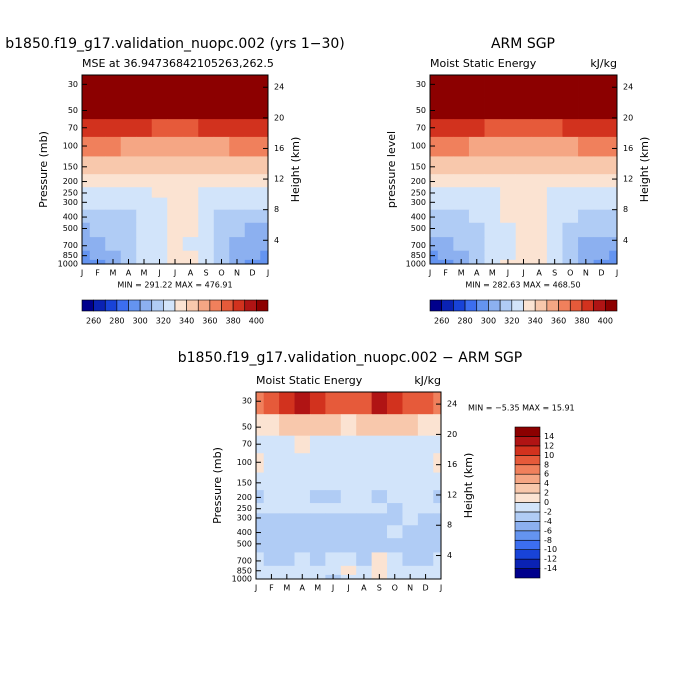 The height and width of the screenshot is (700, 700). Describe the element at coordinates (521, 408) in the screenshot. I see `stats: MIN = −5.35 MAX = 15.91` at that location.